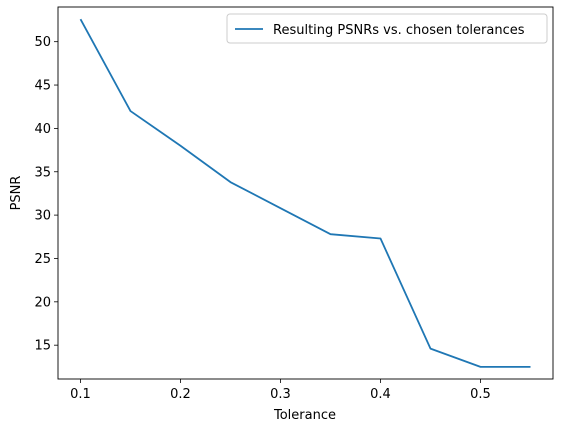 The height and width of the screenshot is (432, 562). Describe the element at coordinates (42, 302) in the screenshot. I see `y-tick-label: 20` at that location.